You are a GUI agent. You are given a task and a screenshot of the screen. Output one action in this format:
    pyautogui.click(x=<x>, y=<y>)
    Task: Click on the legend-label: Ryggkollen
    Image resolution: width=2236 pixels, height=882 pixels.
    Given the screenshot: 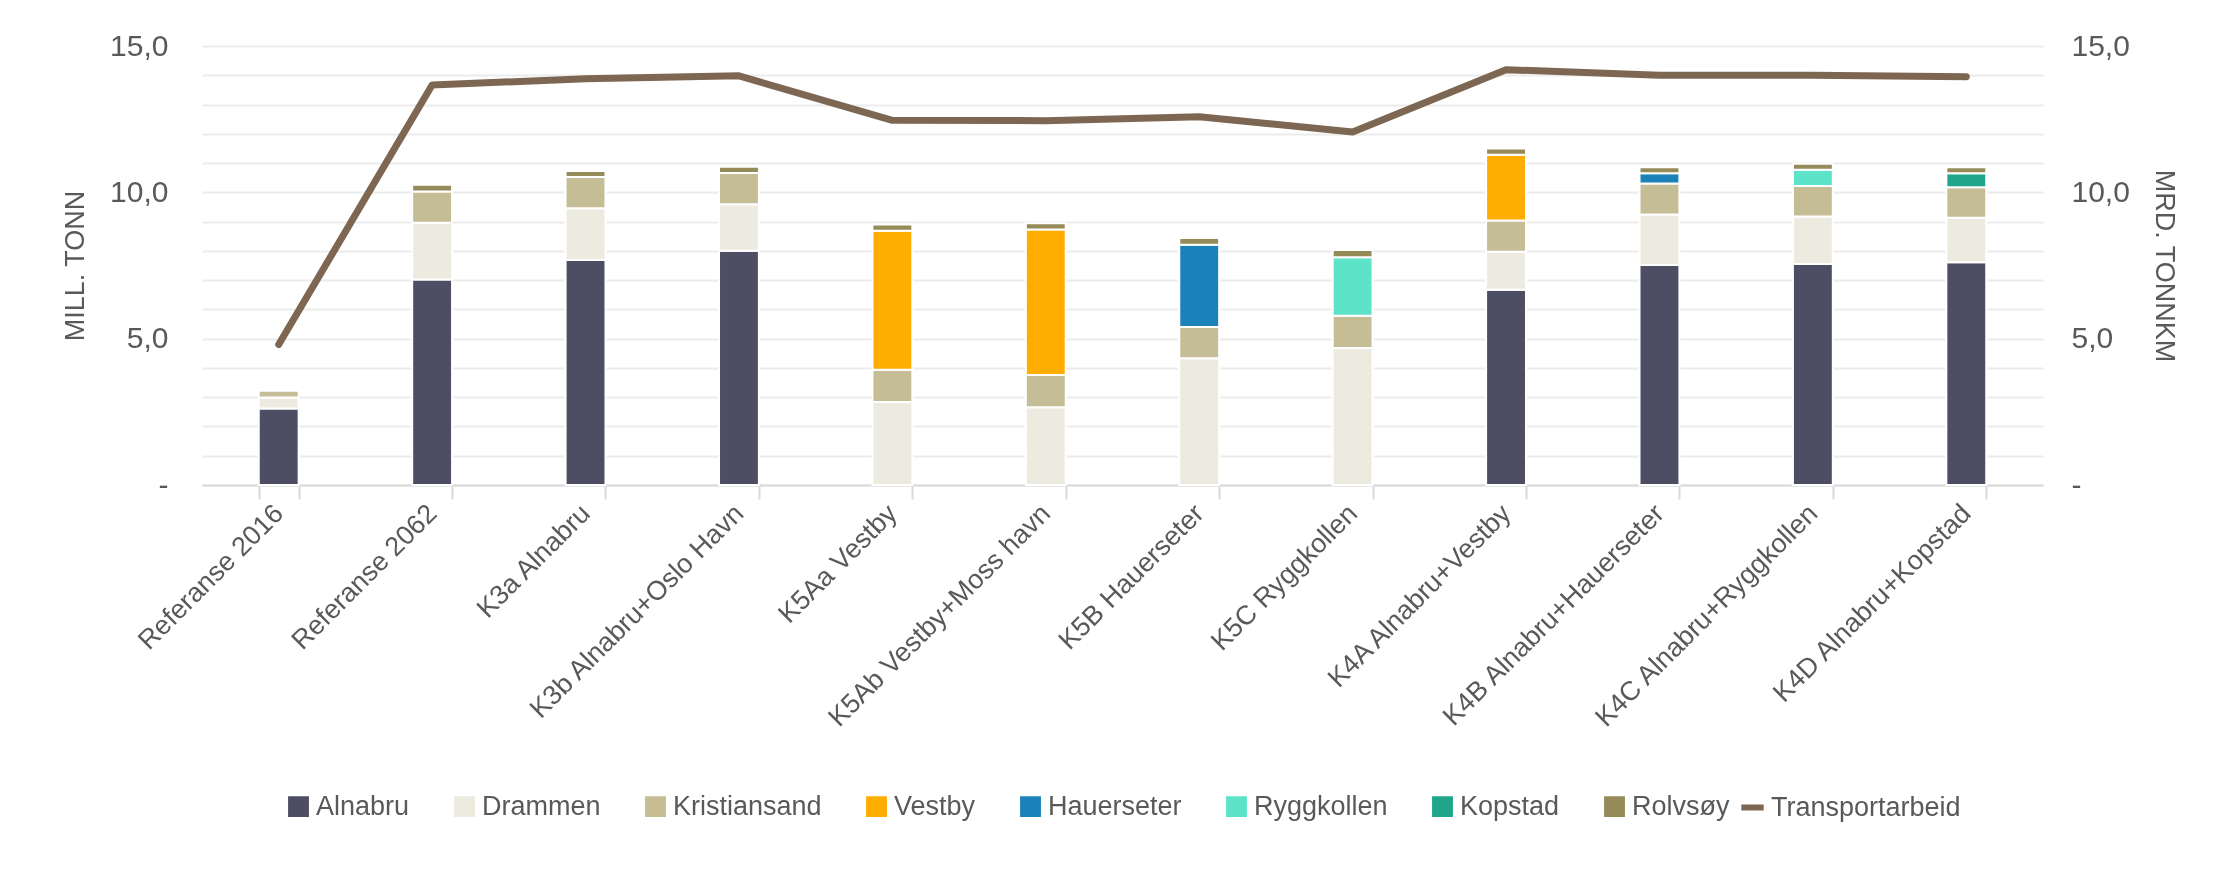 What is the action you would take?
    pyautogui.click(x=1321, y=805)
    